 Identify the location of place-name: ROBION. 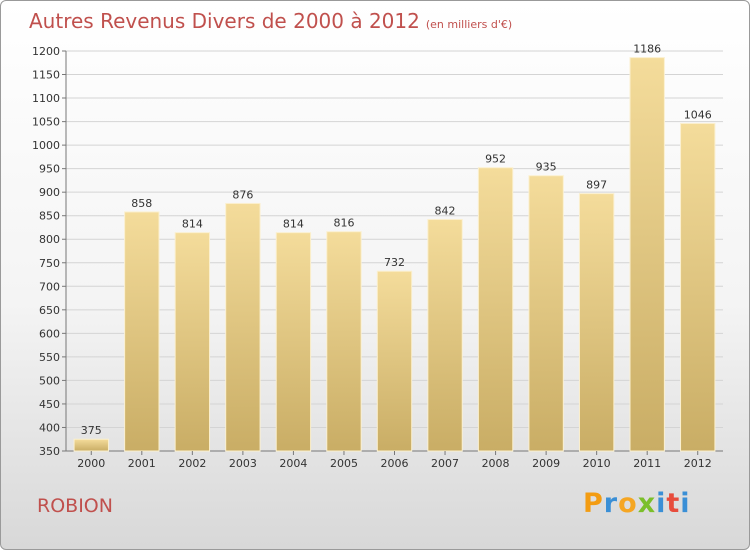
(75, 506).